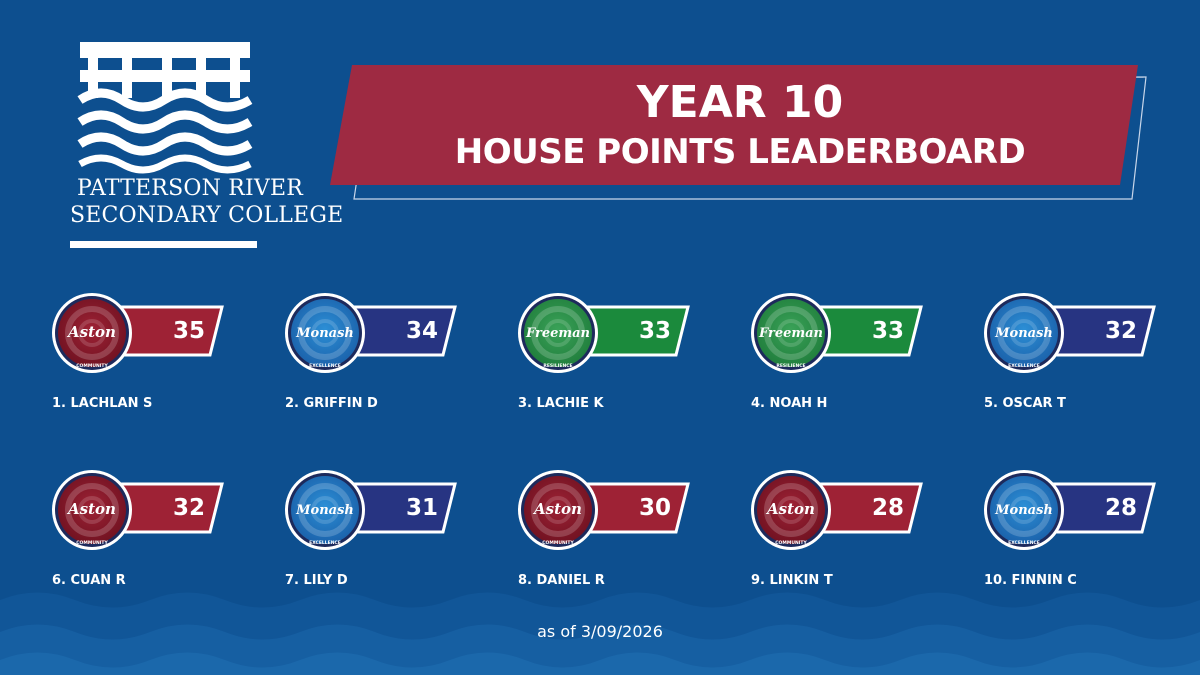 The width and height of the screenshot is (1200, 675). Describe the element at coordinates (654, 508) in the screenshot. I see `points-value: 30` at that location.